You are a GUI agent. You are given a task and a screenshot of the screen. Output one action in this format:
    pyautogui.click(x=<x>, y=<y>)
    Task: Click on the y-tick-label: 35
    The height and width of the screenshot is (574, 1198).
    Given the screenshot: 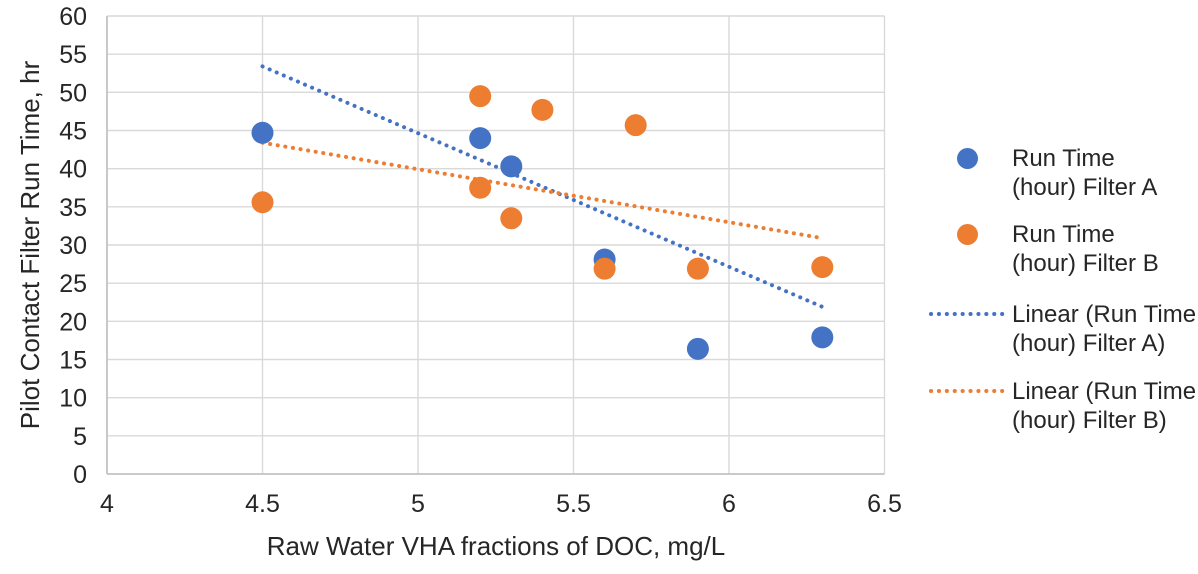 What is the action you would take?
    pyautogui.click(x=73, y=208)
    